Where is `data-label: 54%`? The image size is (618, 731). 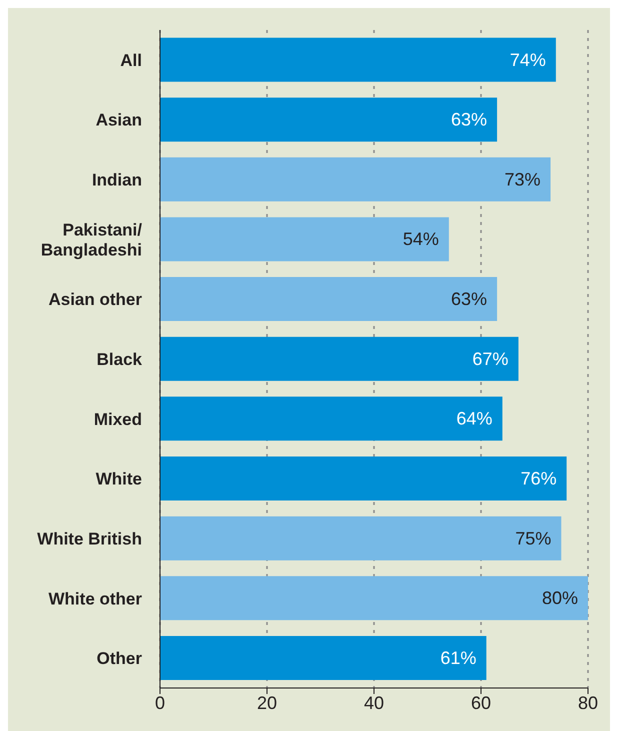 data-label: 54% is located at coordinates (420, 239).